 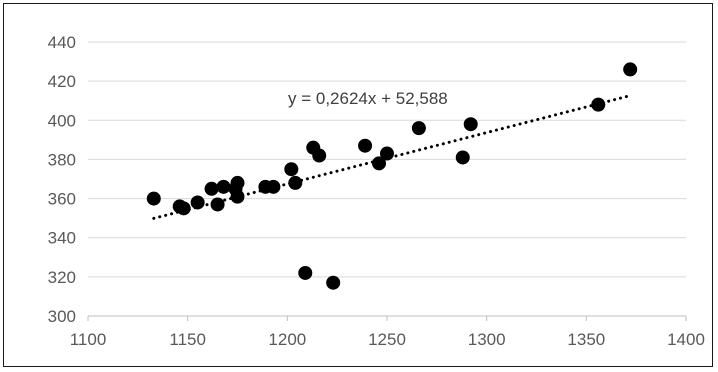 What do you see at coordinates (62, 316) in the screenshot?
I see `y-tick-label: 300` at bounding box center [62, 316].